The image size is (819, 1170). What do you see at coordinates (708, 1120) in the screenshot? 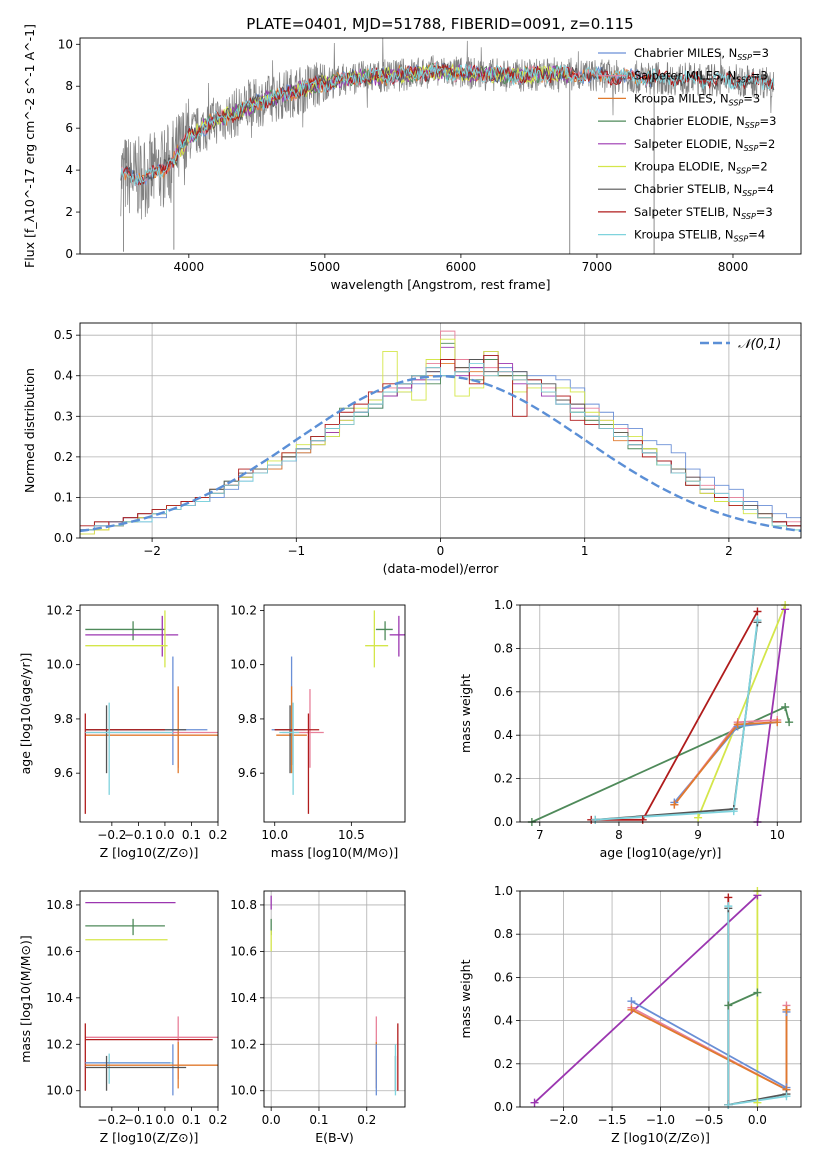
I see `x-tick-label: −0.5` at bounding box center [708, 1120].